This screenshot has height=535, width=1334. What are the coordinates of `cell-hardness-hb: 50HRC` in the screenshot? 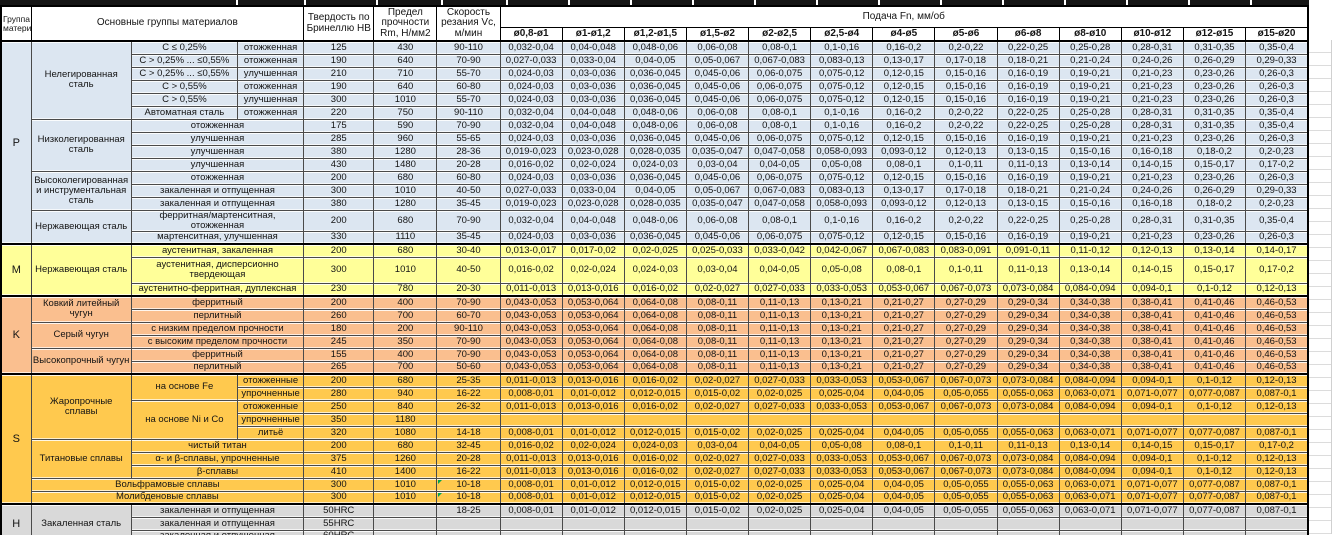 It's located at (339, 510).